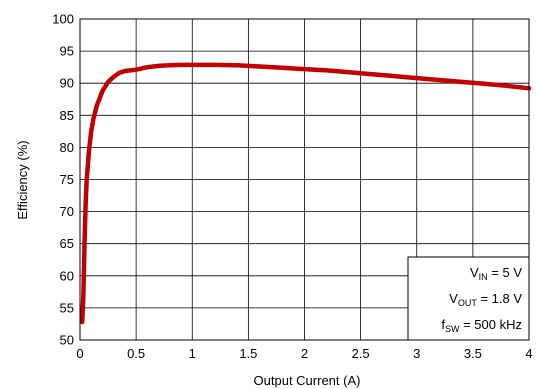 The height and width of the screenshot is (389, 536). I want to click on legend-box: VIN = 5 V VOUT = 1.8 V fSW = 500 kHz, so click(468, 298).